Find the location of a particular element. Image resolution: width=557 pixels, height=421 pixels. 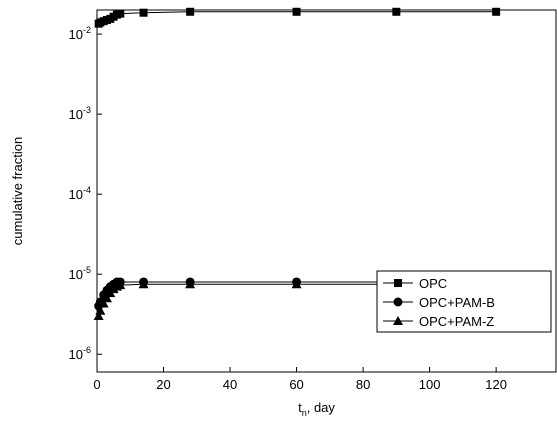

x-axis-label: tn, day is located at coordinates (316, 409).